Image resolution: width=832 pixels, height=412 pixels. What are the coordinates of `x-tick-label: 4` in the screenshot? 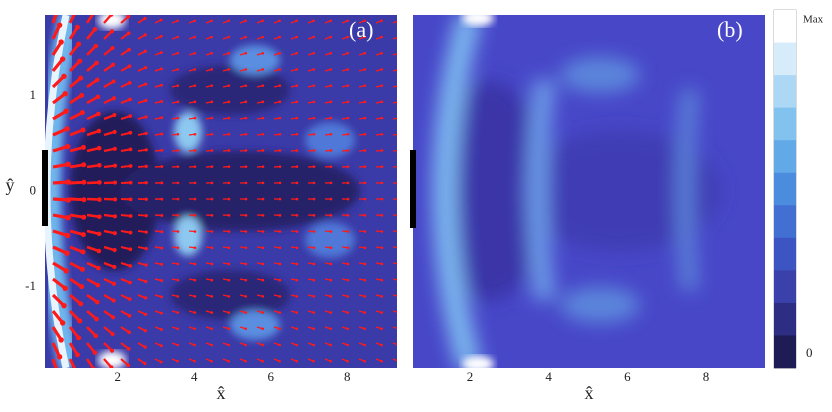 It's located at (548, 376).